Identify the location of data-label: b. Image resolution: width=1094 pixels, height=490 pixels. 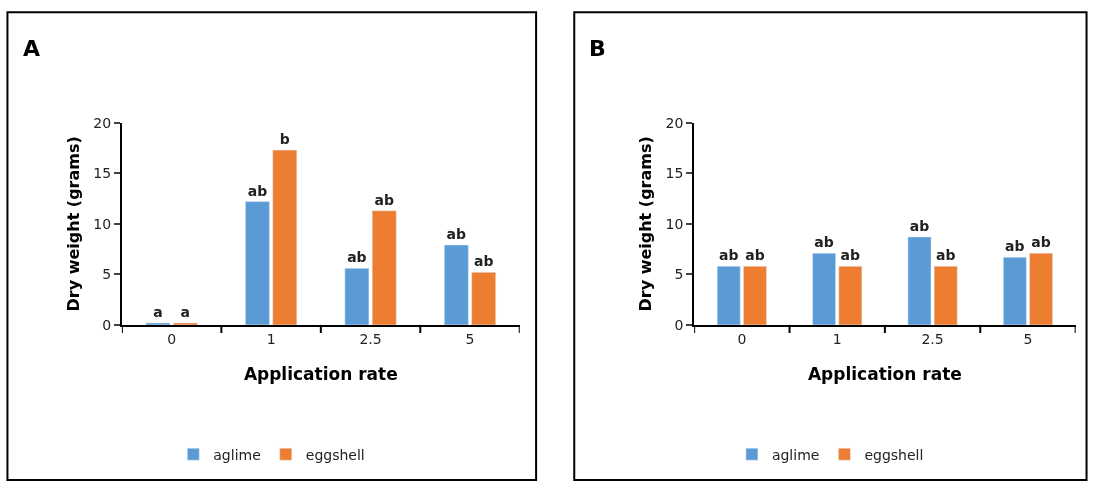
(284, 139).